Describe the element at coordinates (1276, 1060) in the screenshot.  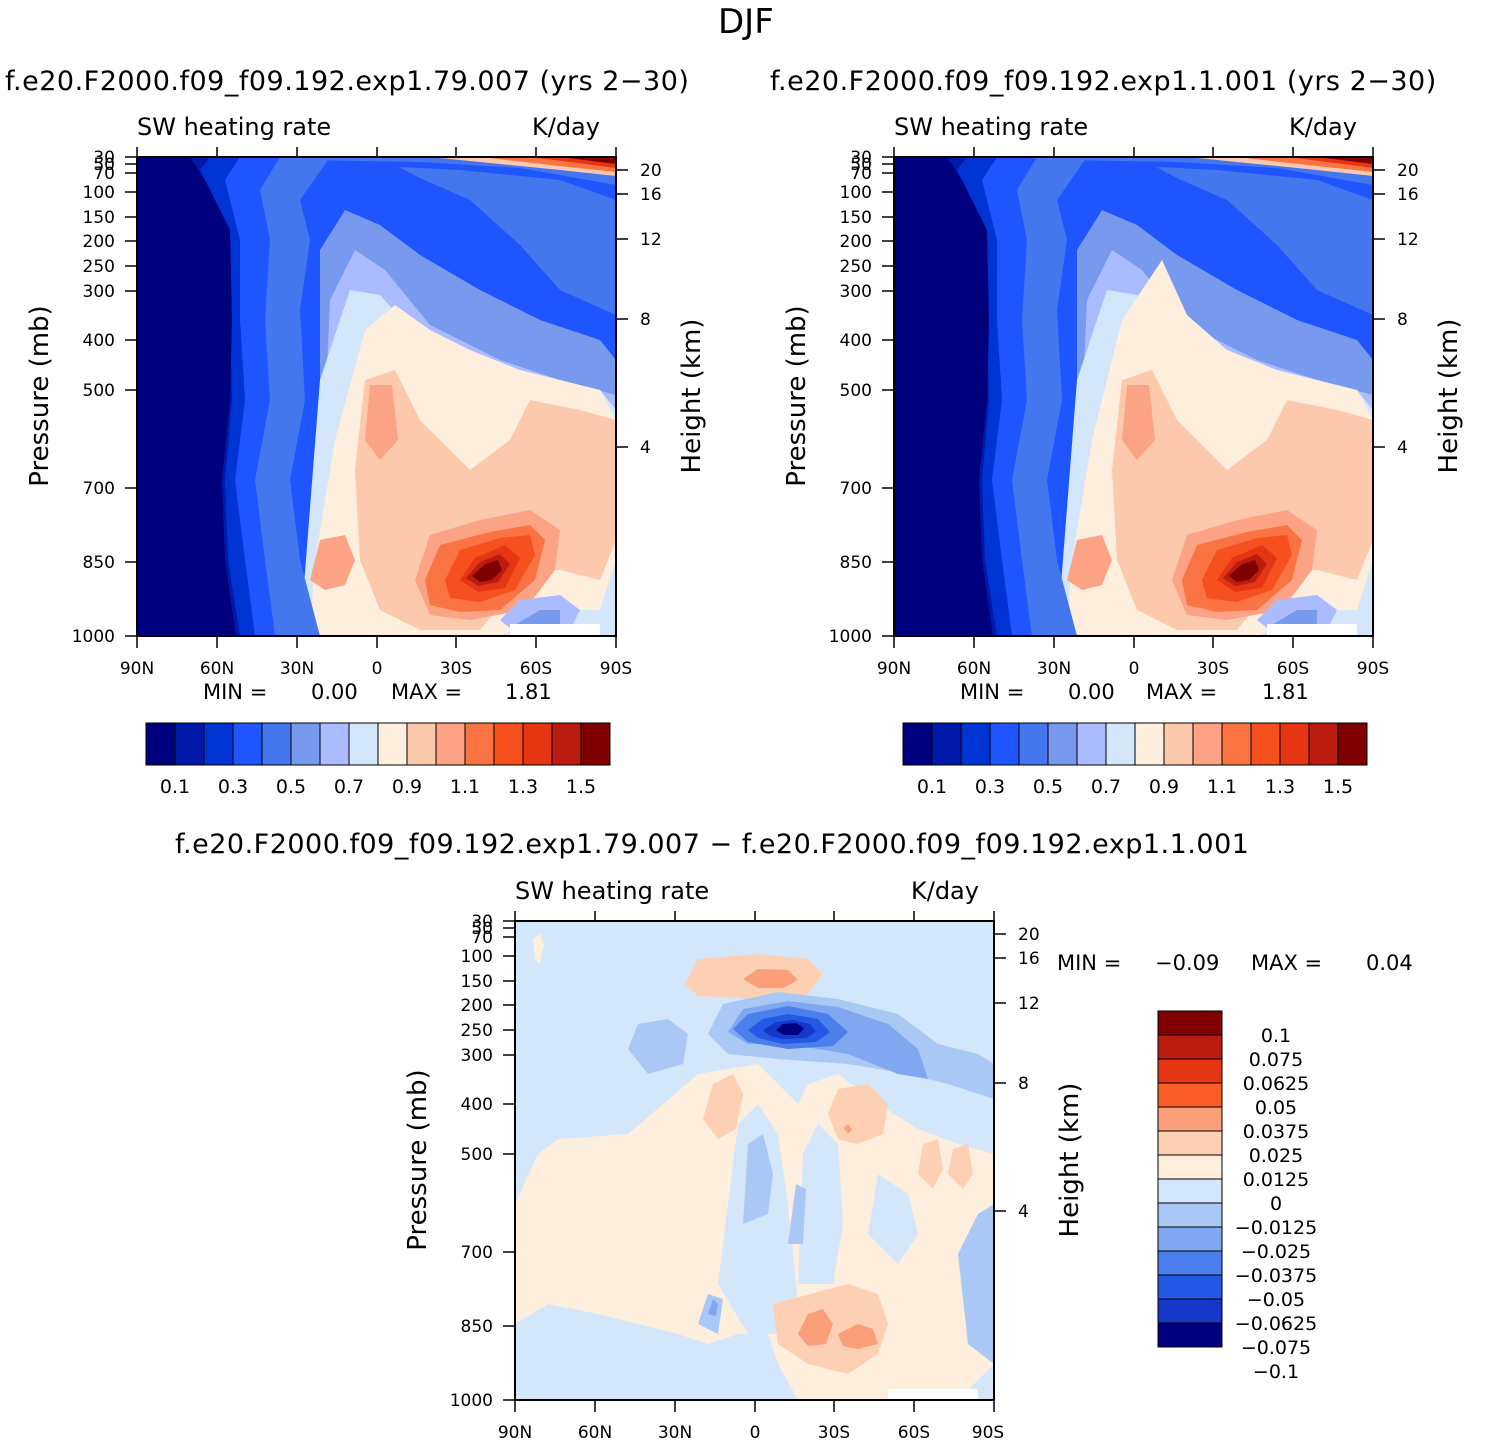
I see `colorbar-label: 0.075` at that location.